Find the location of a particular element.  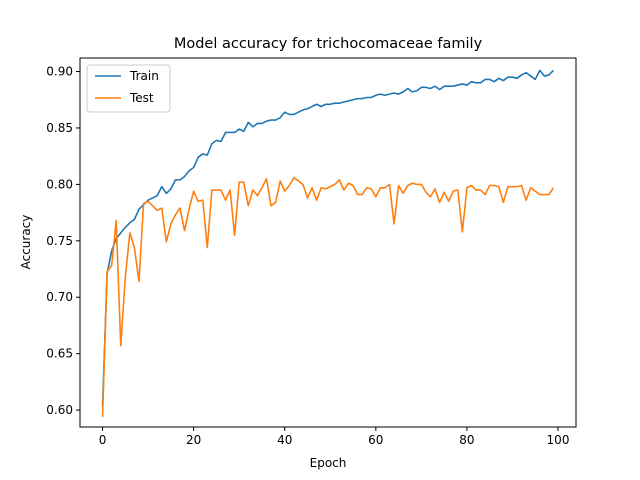

chart-title: Model accuracy for trichocomaceae family is located at coordinates (328, 44).